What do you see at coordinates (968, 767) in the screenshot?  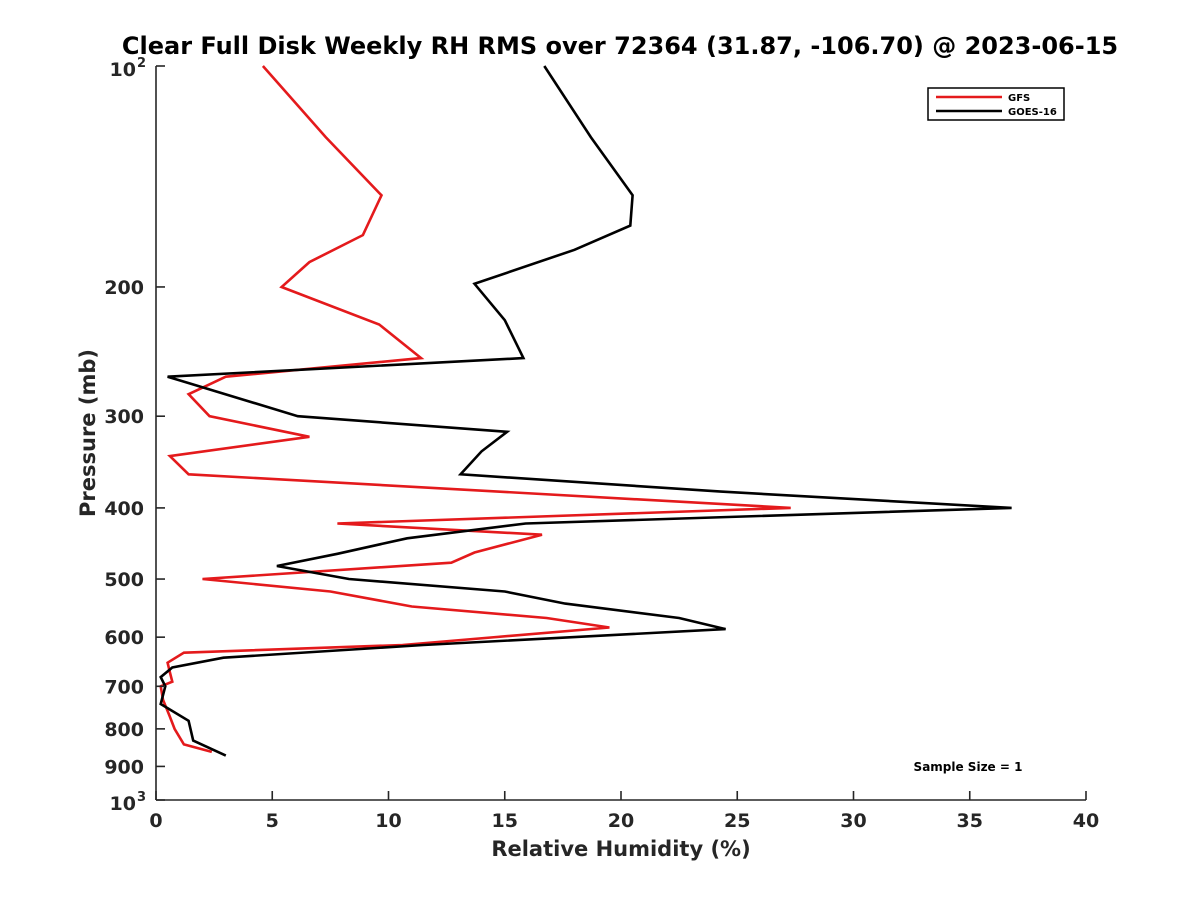 I see `sample-size-note: Sample Size = 1` at bounding box center [968, 767].